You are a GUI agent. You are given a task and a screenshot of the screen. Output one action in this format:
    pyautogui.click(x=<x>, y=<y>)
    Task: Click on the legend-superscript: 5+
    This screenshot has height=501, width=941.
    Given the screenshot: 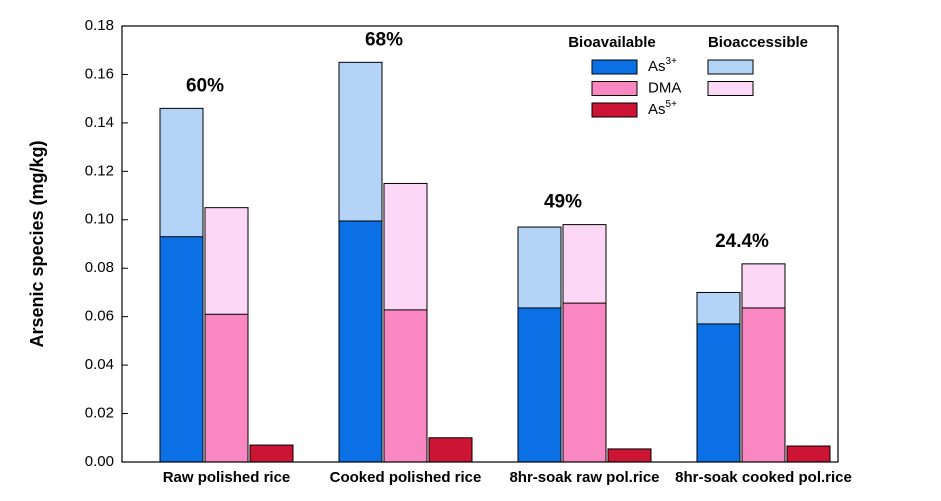 What is the action you would take?
    pyautogui.click(x=672, y=104)
    